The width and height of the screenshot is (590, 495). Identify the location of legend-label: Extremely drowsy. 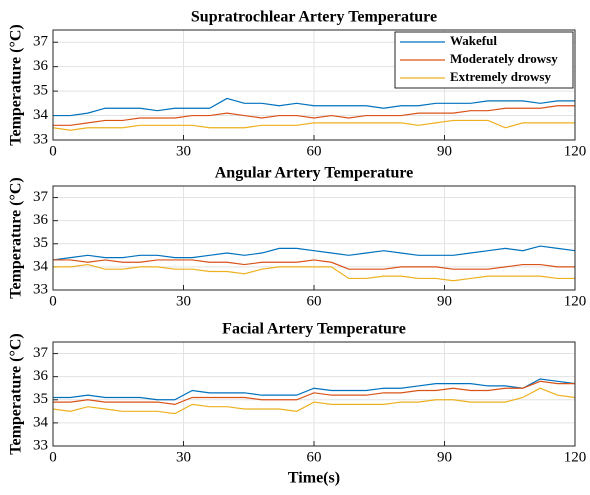
(500, 76).